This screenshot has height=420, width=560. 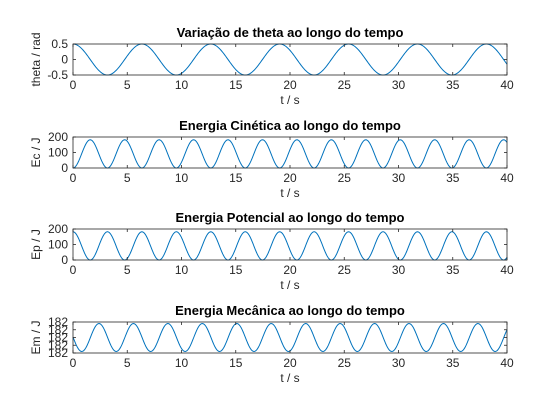 I want to click on y-axis-label: Ep / J, so click(x=36, y=244).